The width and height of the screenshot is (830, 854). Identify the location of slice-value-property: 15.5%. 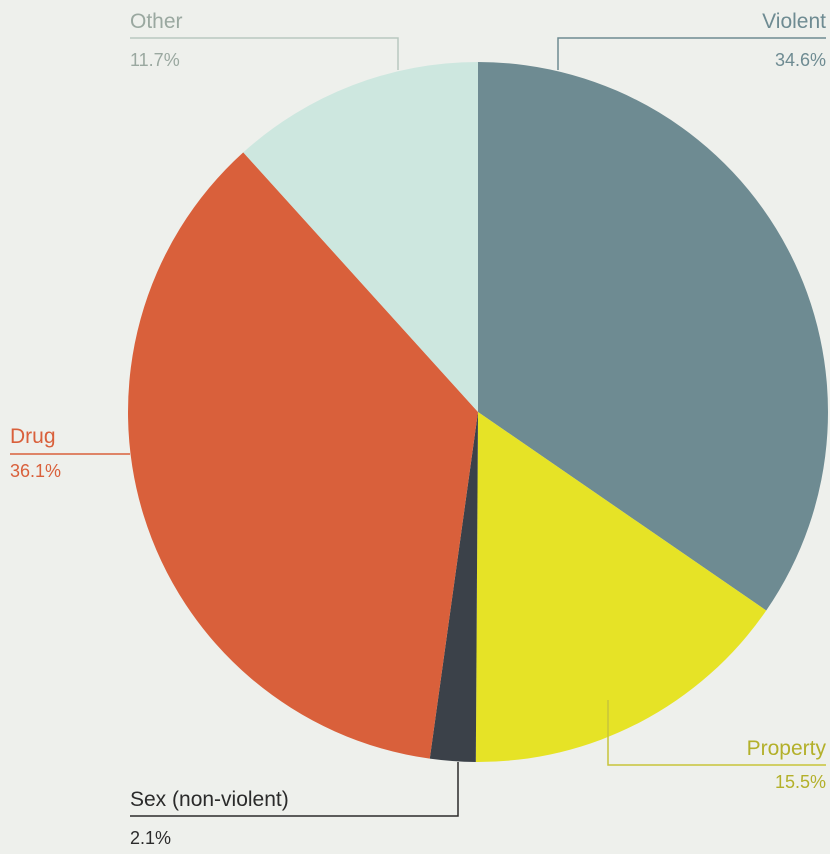
(800, 782).